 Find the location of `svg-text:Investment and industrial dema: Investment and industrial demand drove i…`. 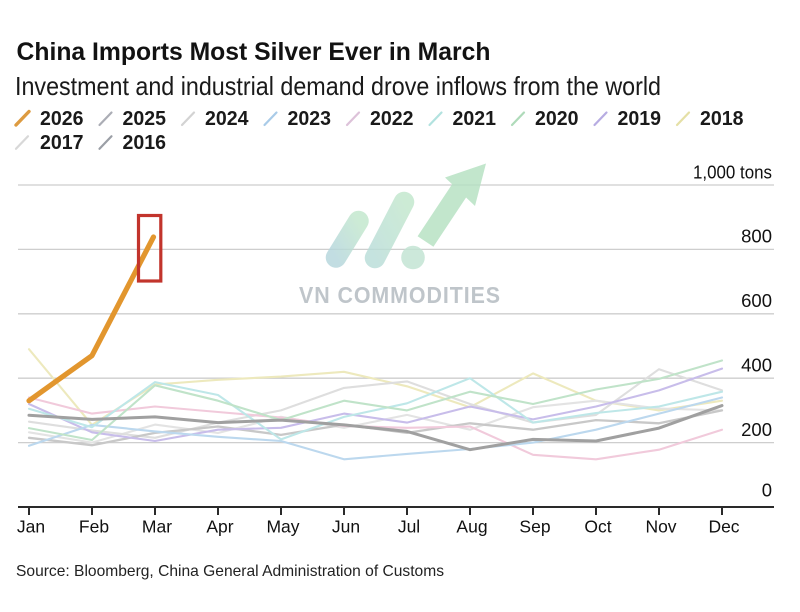

svg-text:Investment and industrial dema: Investment and industrial demand drove i… is located at coordinates (338, 86).